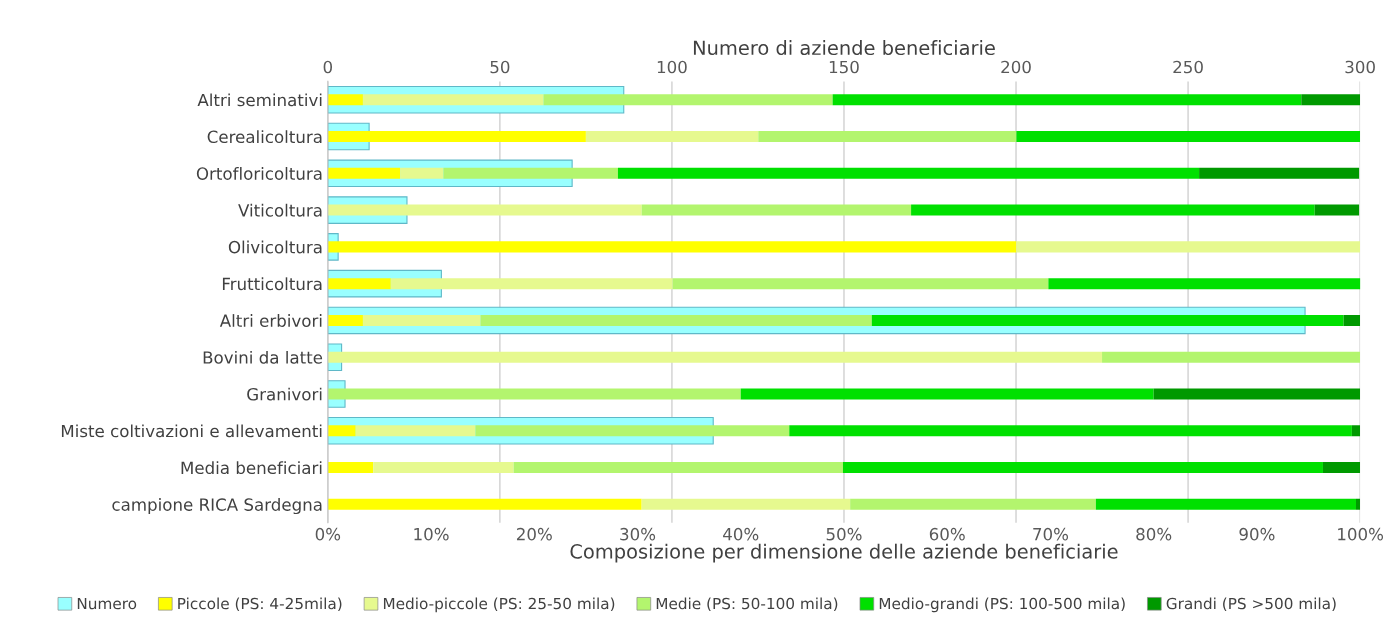  What do you see at coordinates (1251, 604) in the screenshot?
I see `legend-label: Grandi (PS >500 mila)` at bounding box center [1251, 604].